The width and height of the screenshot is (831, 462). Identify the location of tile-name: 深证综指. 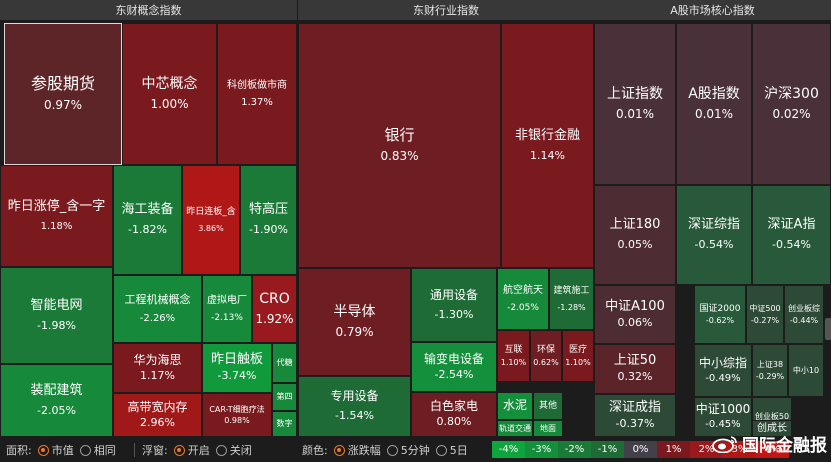
(713, 225).